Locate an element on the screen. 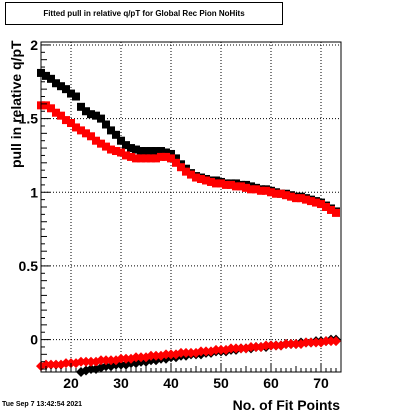  y-tick-label: 1 is located at coordinates (34, 192).